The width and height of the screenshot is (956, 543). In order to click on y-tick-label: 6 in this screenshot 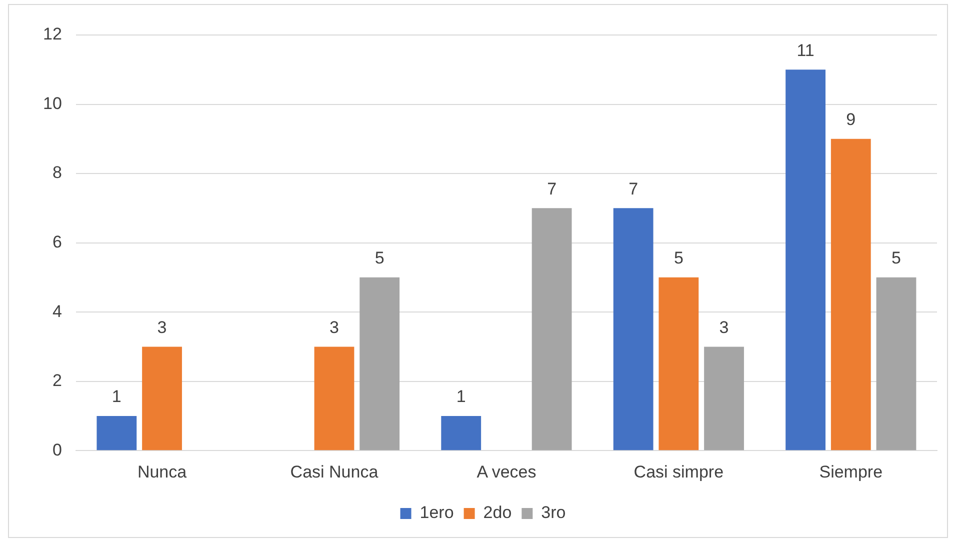, I will do `click(57, 242)`.